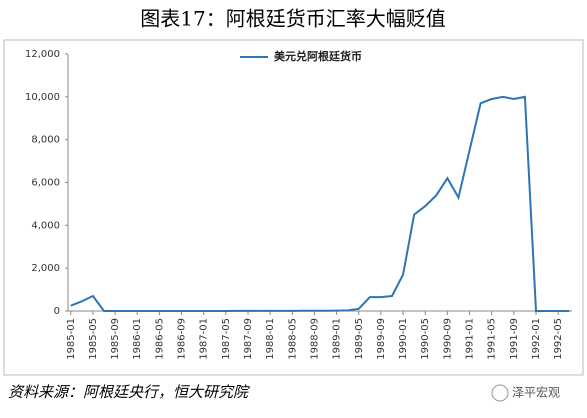 This screenshot has width=587, height=418. I want to click on watermark-icon, so click(500, 393).